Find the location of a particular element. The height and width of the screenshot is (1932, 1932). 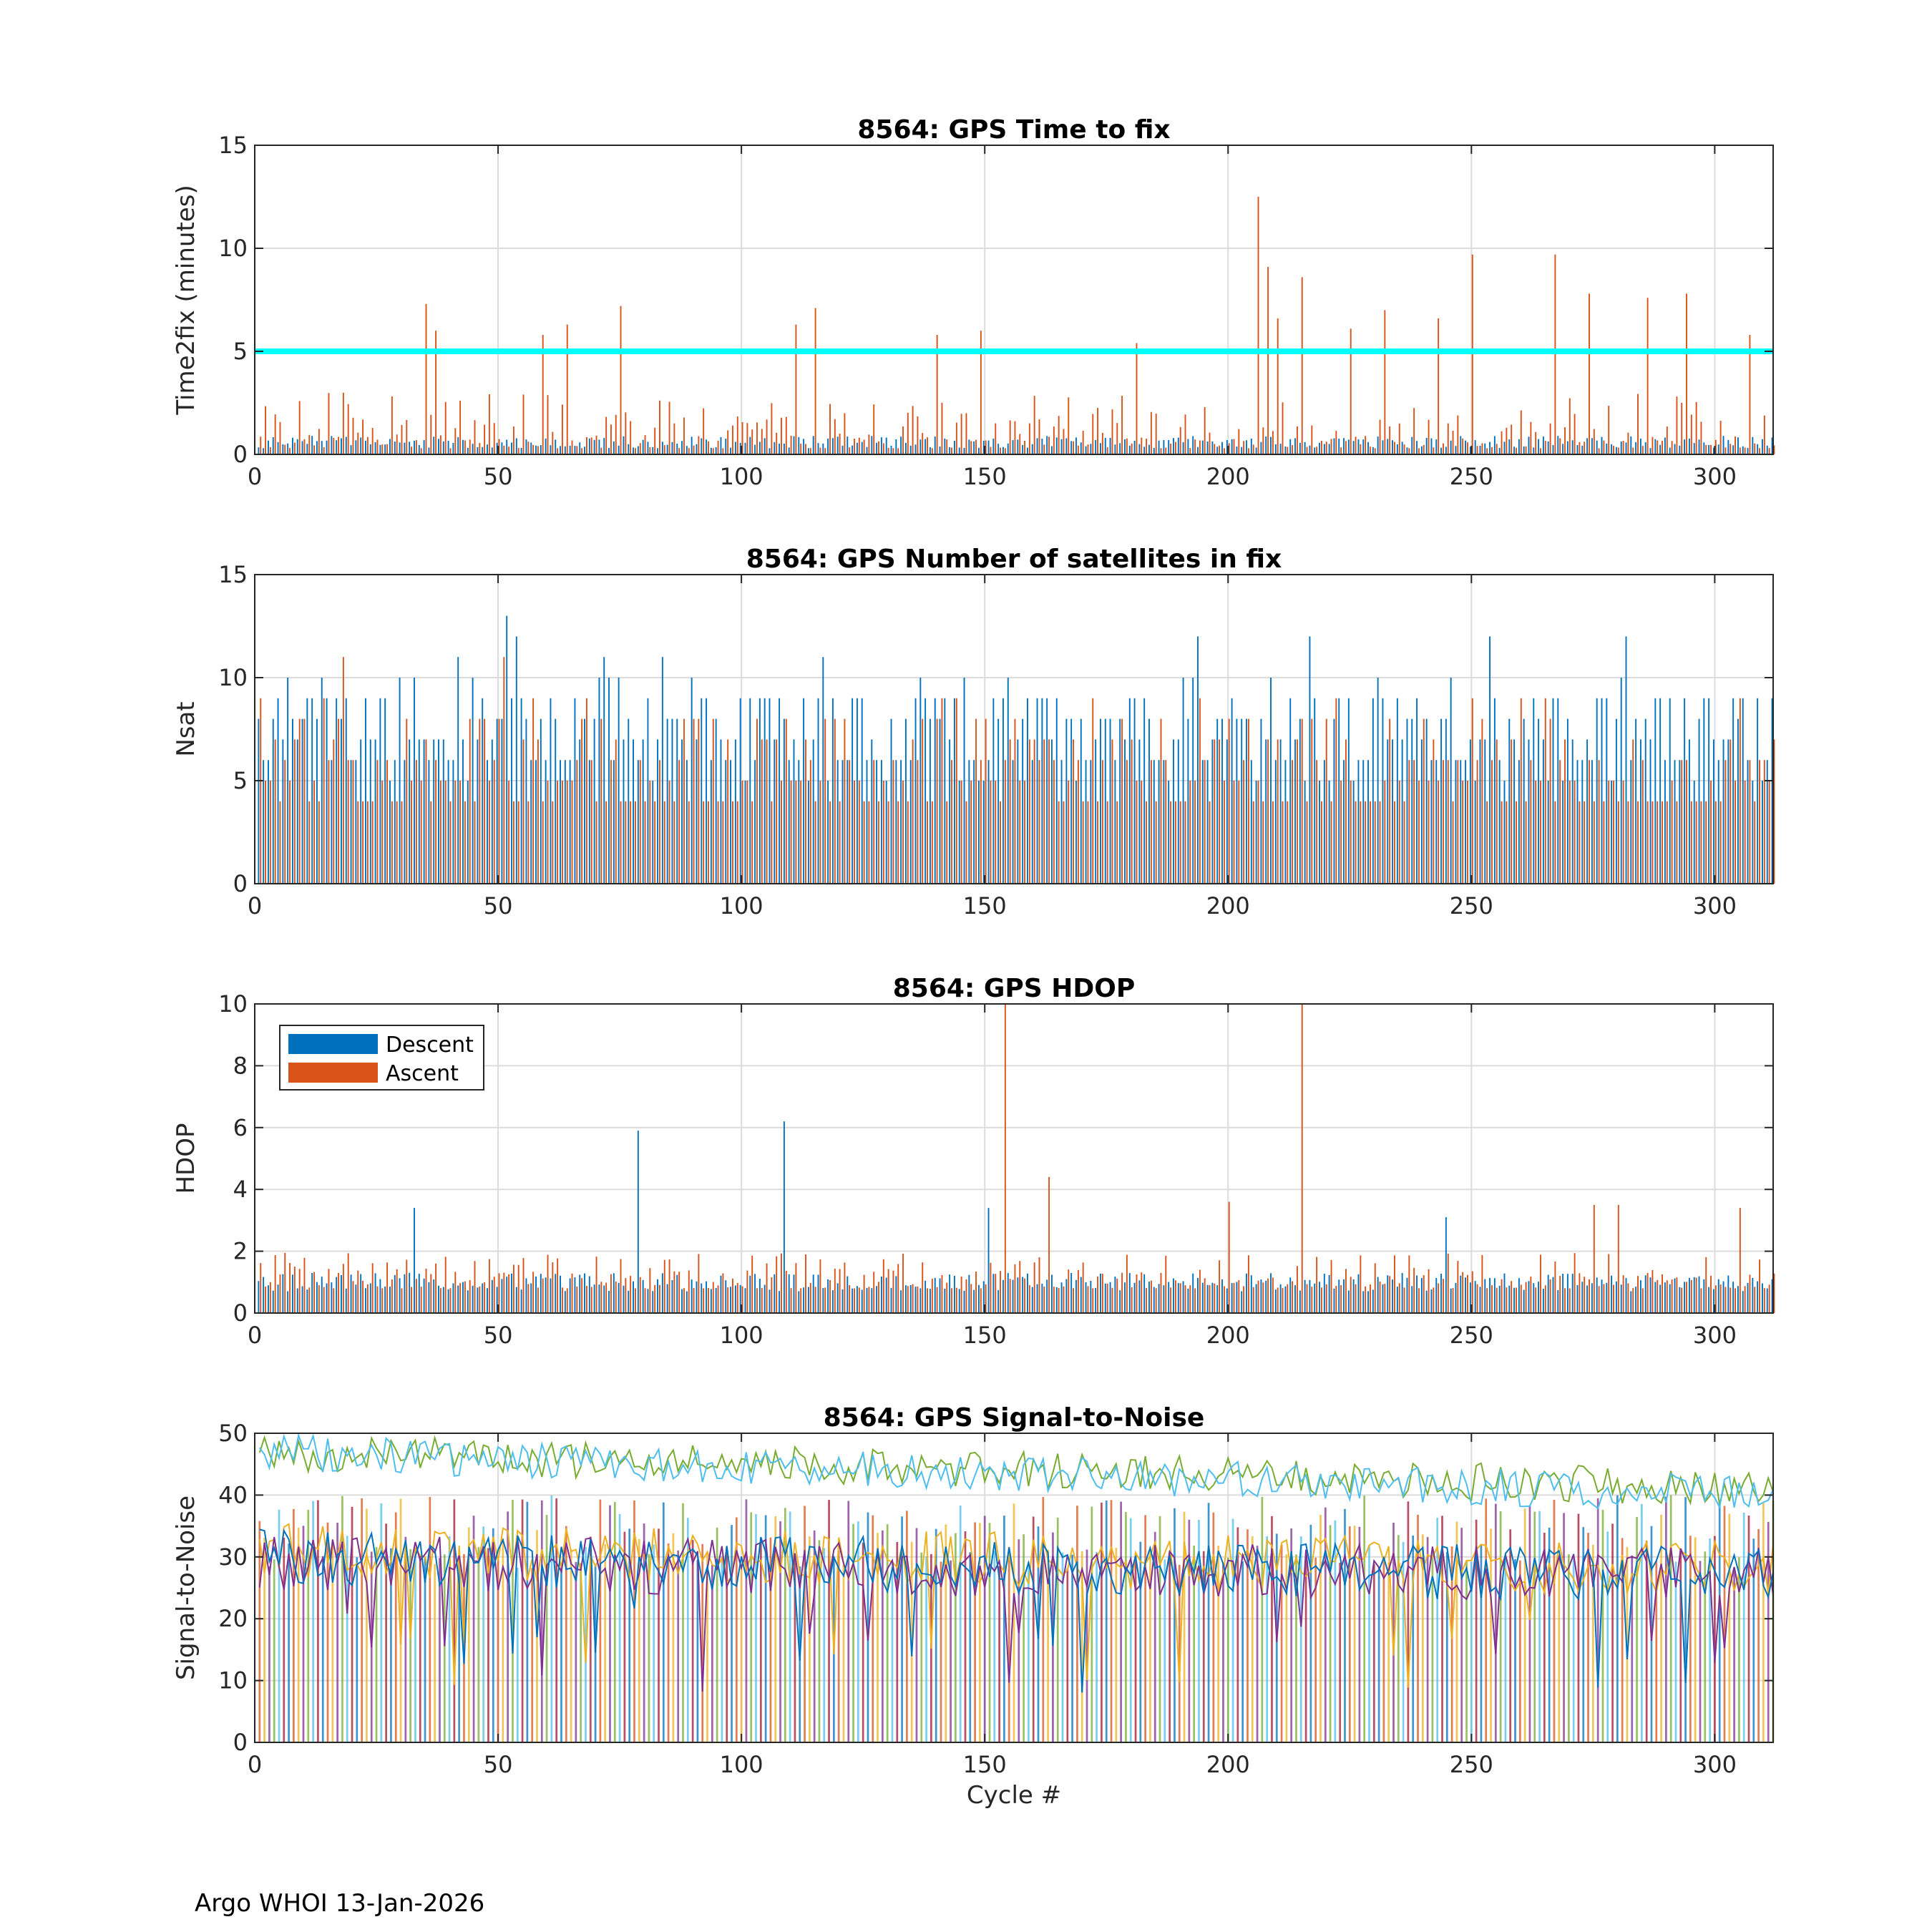

y-tick-label: 20 is located at coordinates (233, 1618).